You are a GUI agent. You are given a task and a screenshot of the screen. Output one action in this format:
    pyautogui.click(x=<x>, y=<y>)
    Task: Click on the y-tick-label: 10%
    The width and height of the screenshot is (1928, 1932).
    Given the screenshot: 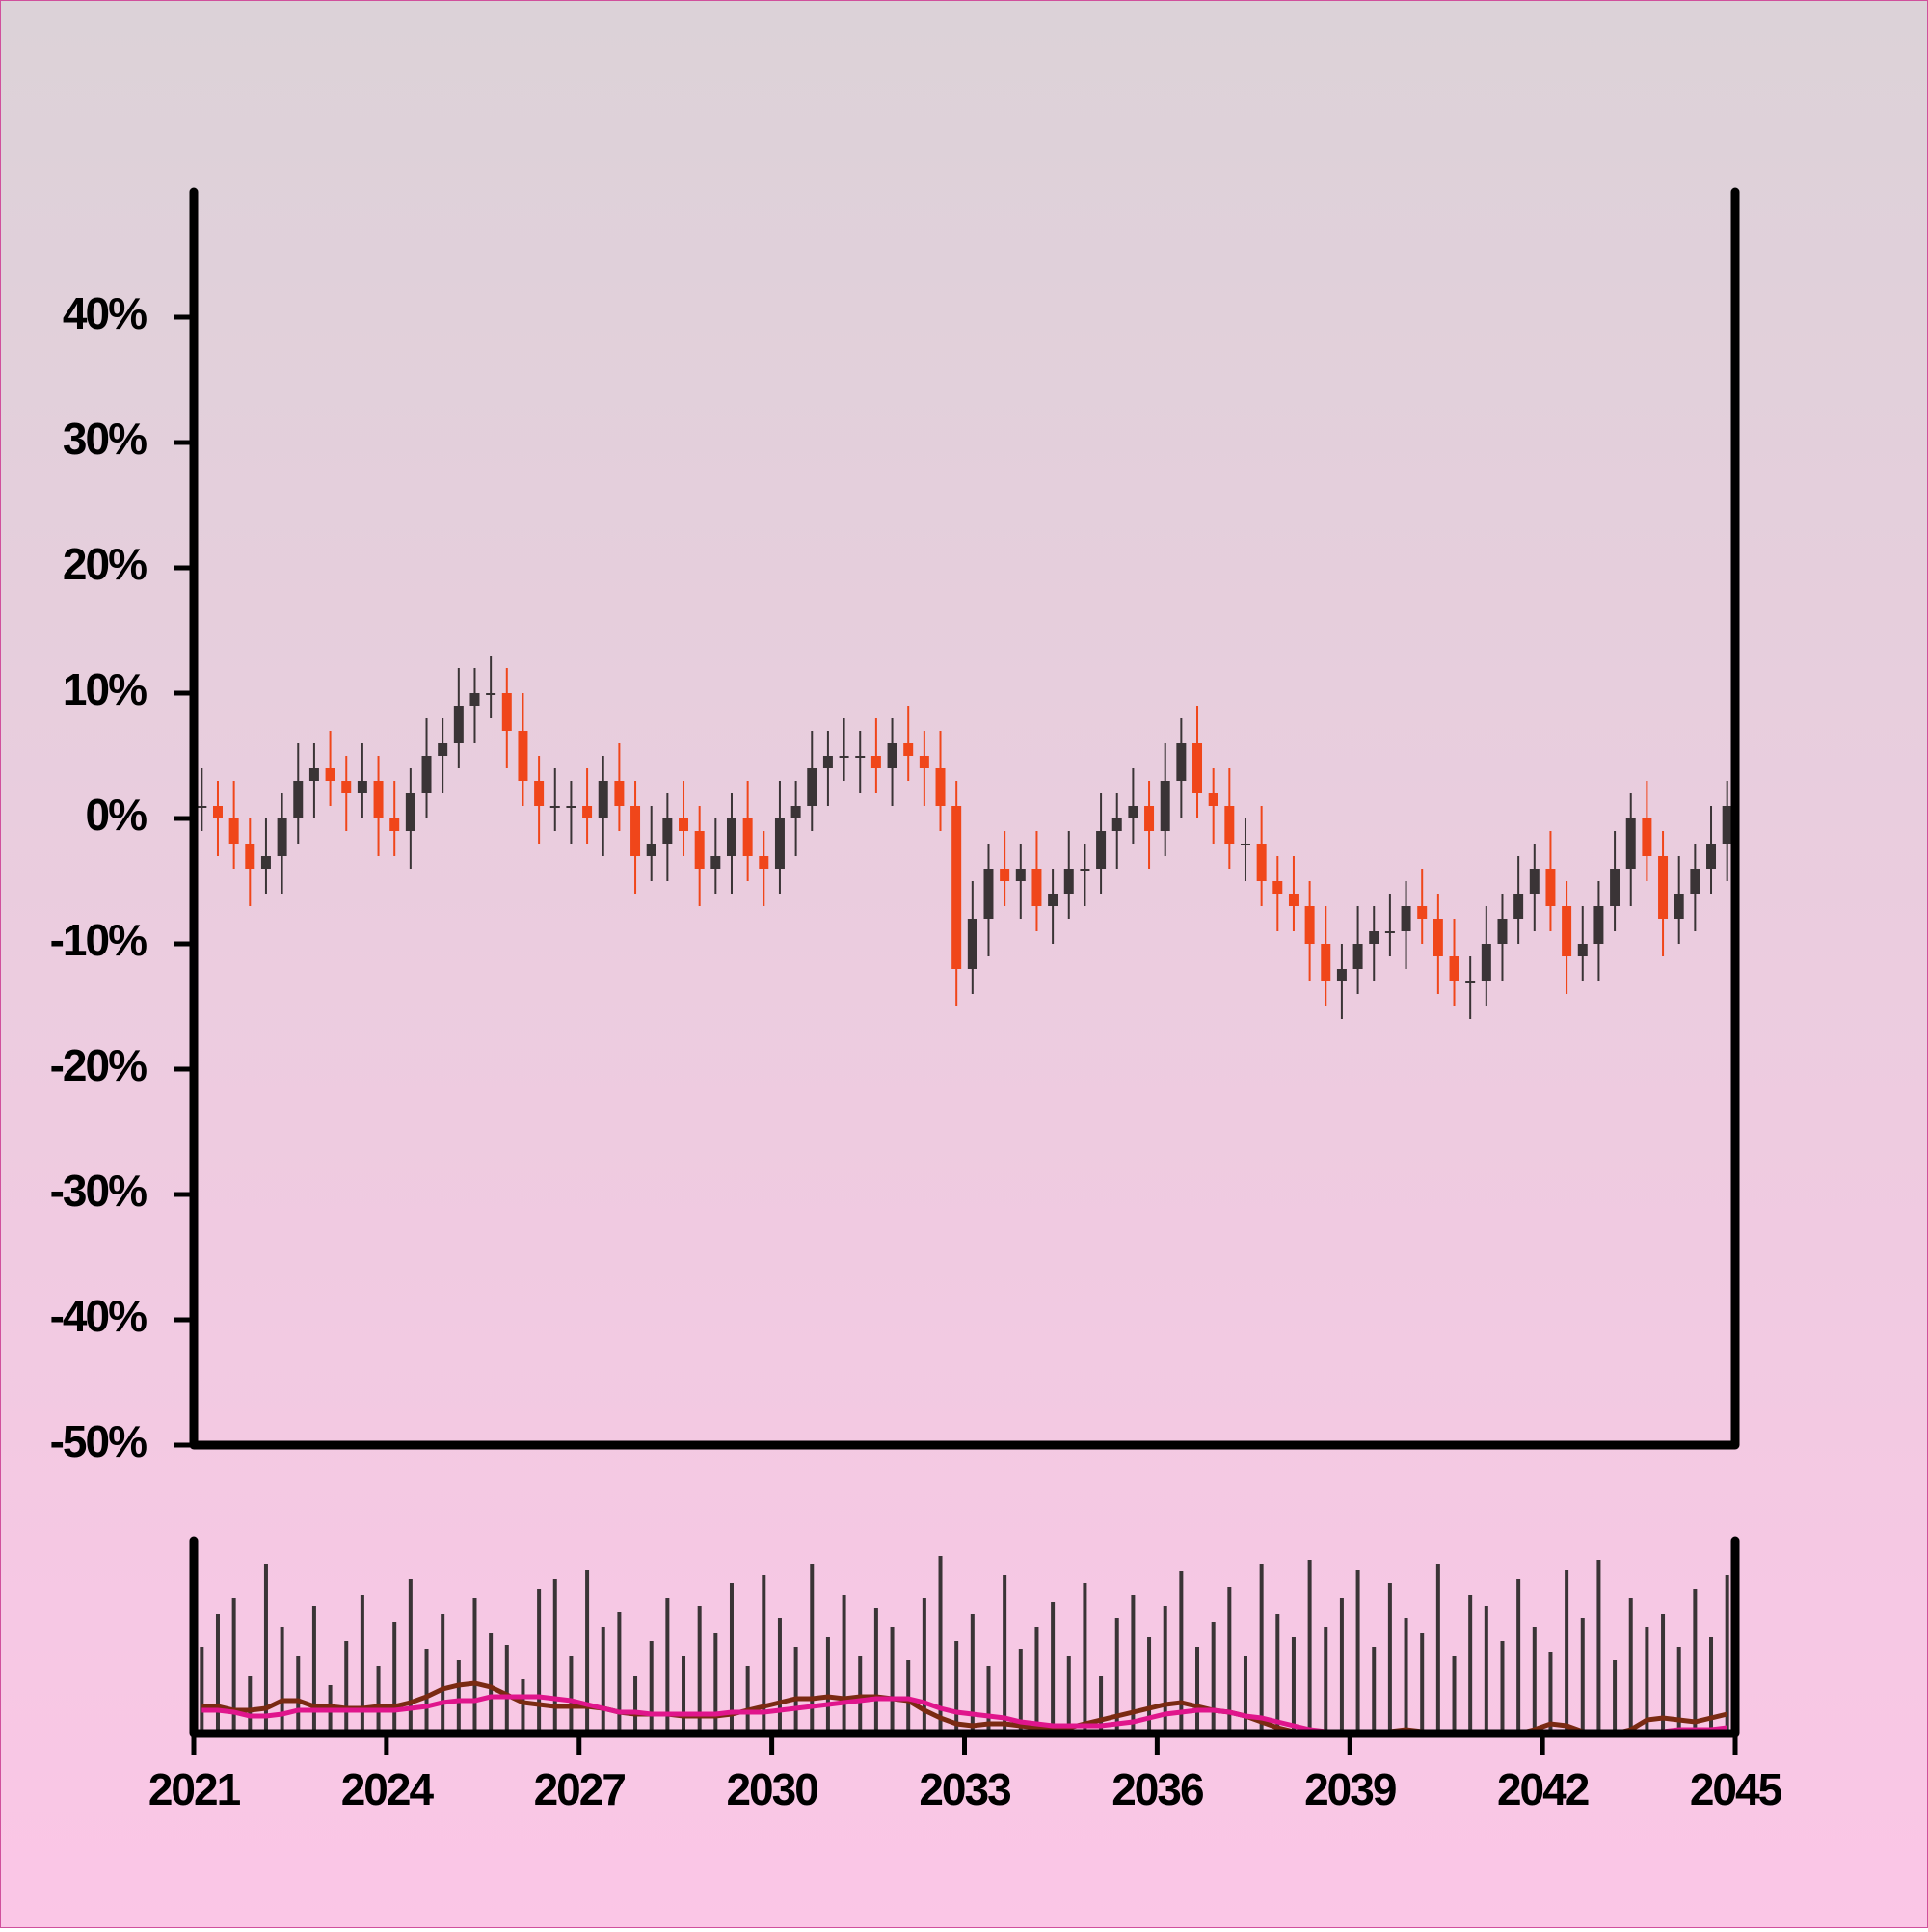 What is the action you would take?
    pyautogui.click(x=105, y=689)
    